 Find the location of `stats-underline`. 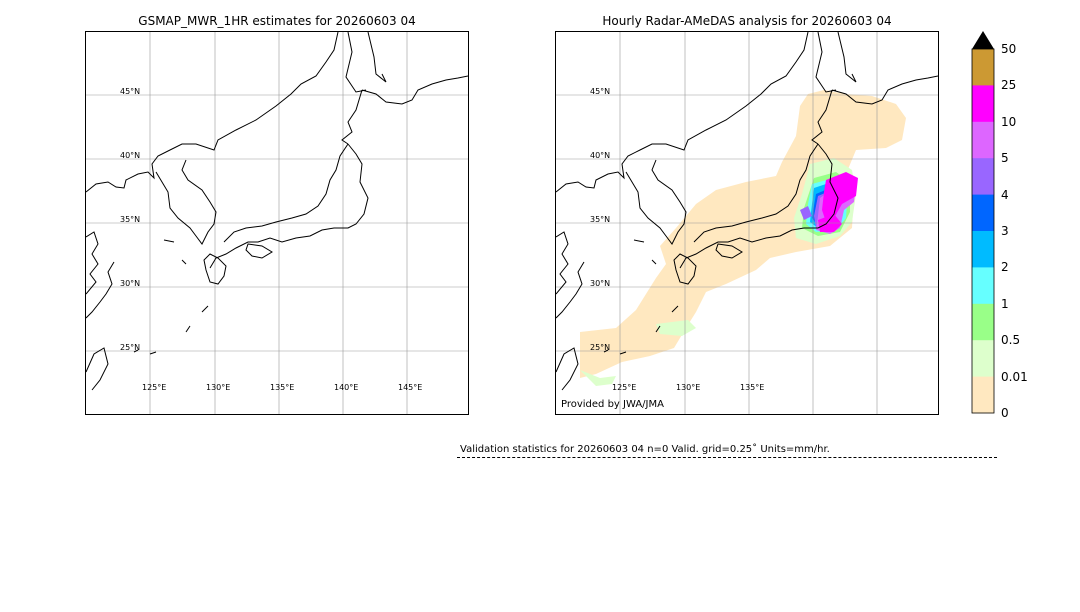

stats-underline is located at coordinates (727, 457).